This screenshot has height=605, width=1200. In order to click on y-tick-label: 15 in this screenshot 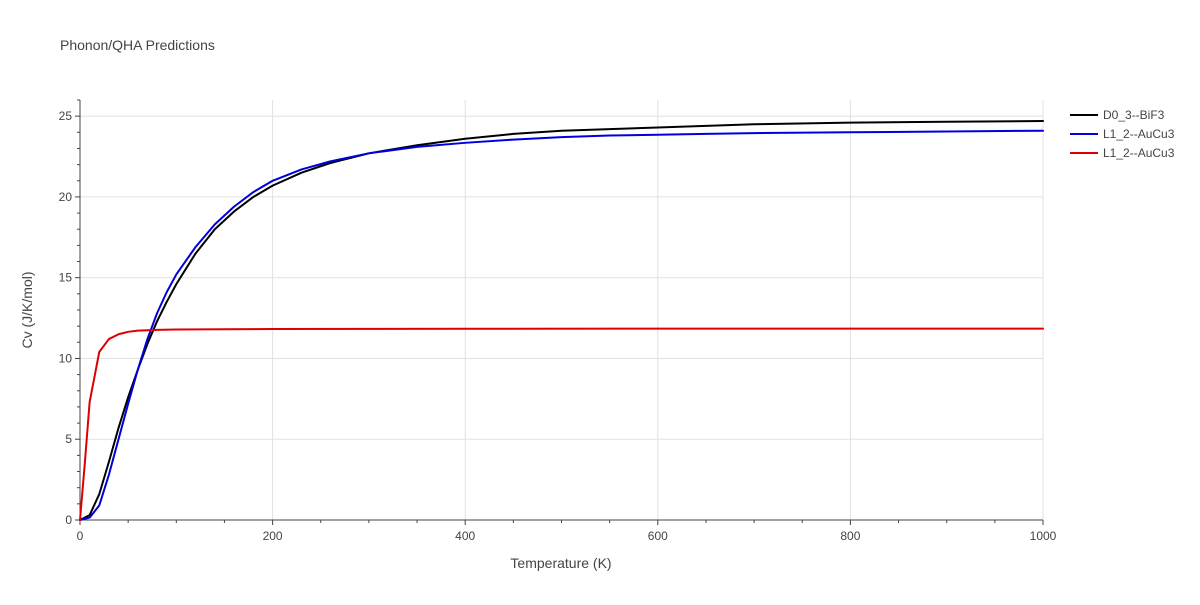, I will do `click(66, 278)`.